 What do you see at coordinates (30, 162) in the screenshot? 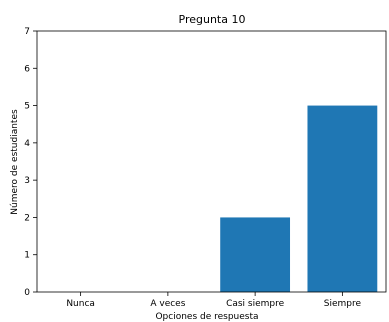
I see `y-axis-ticks: 0 1 2 3 4 5 6 7` at bounding box center [30, 162].